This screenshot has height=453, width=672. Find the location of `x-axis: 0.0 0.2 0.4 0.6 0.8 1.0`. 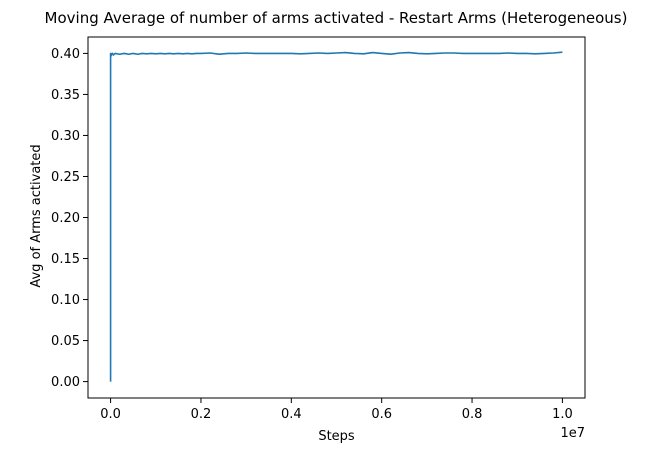

x-axis: 0.0 0.2 0.4 0.6 0.8 1.0 is located at coordinates (336, 410).